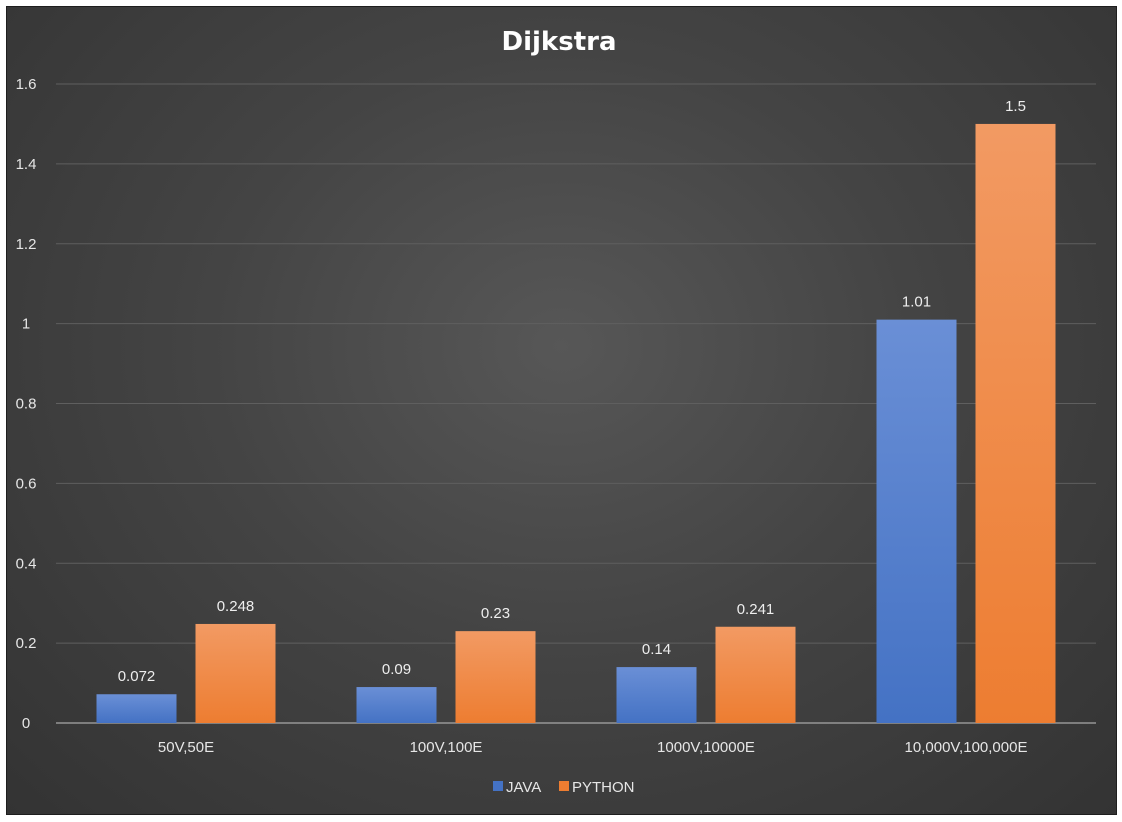 The width and height of the screenshot is (1122, 822). What do you see at coordinates (966, 747) in the screenshot?
I see `x-tick-label: 10,000V,100,000E` at bounding box center [966, 747].